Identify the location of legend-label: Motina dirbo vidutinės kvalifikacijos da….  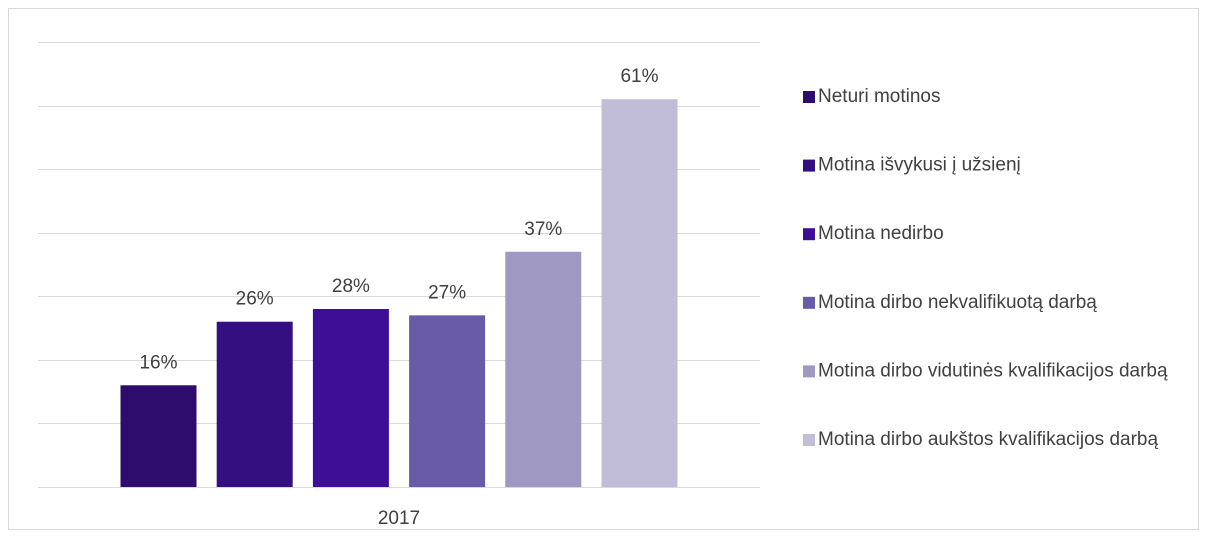
(993, 370).